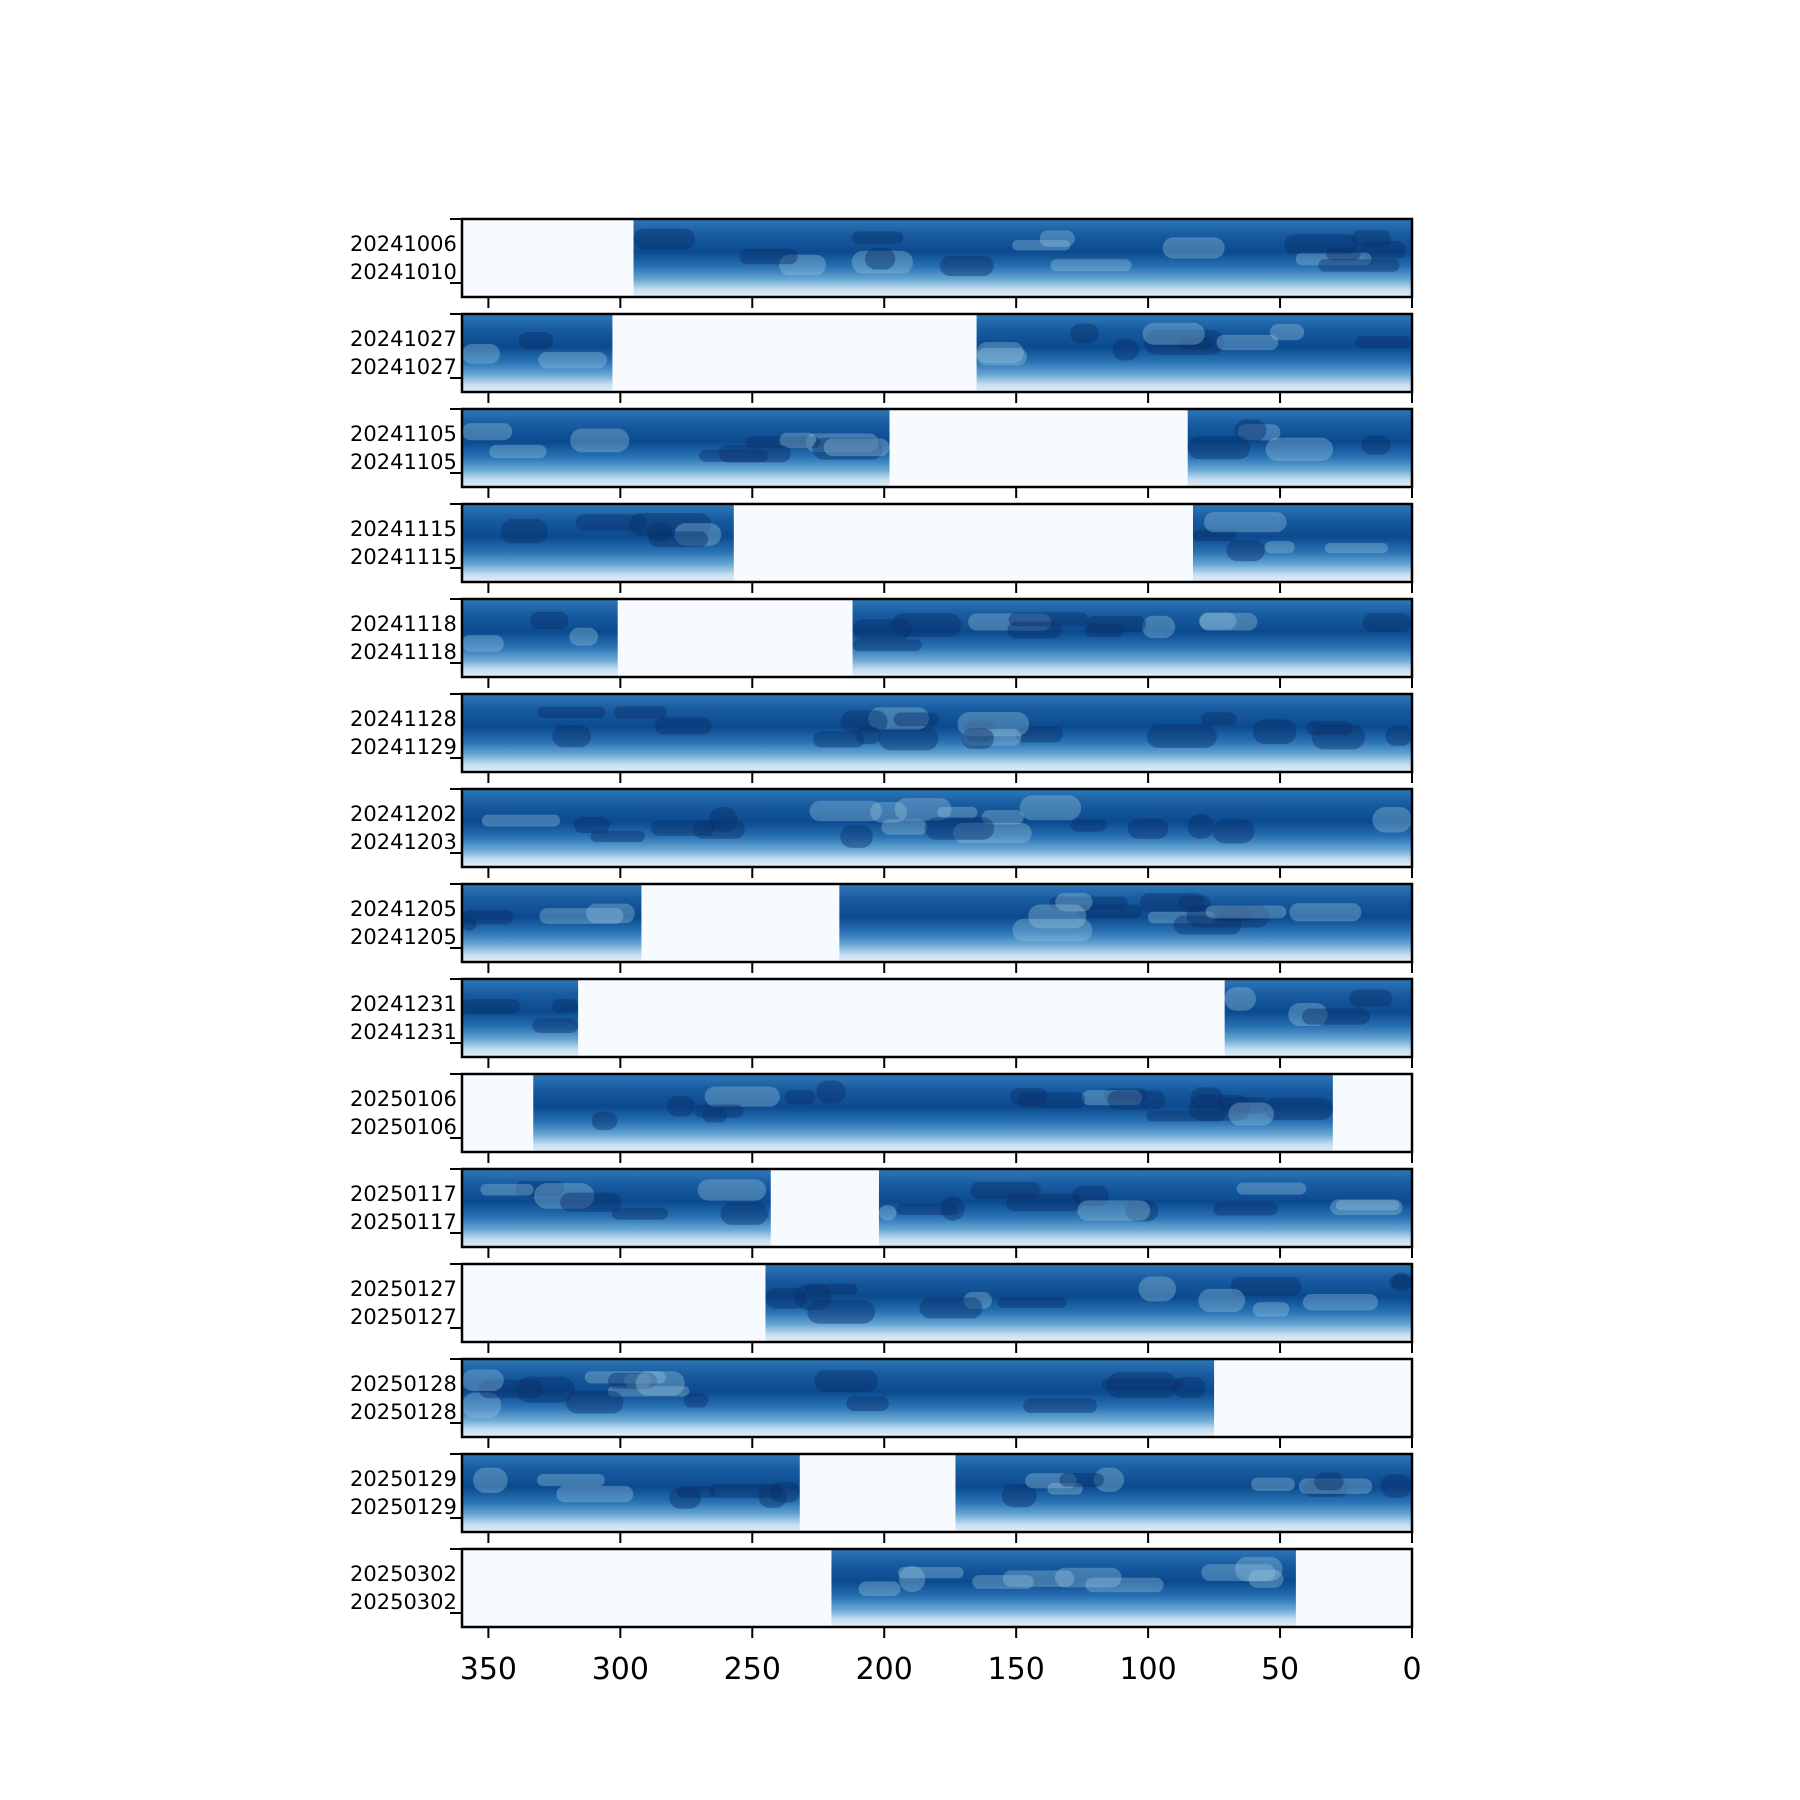 This screenshot has height=1800, width=1800. Describe the element at coordinates (882, 547) in the screenshot. I see `heatmap-panel: 20241115 20241115` at that location.